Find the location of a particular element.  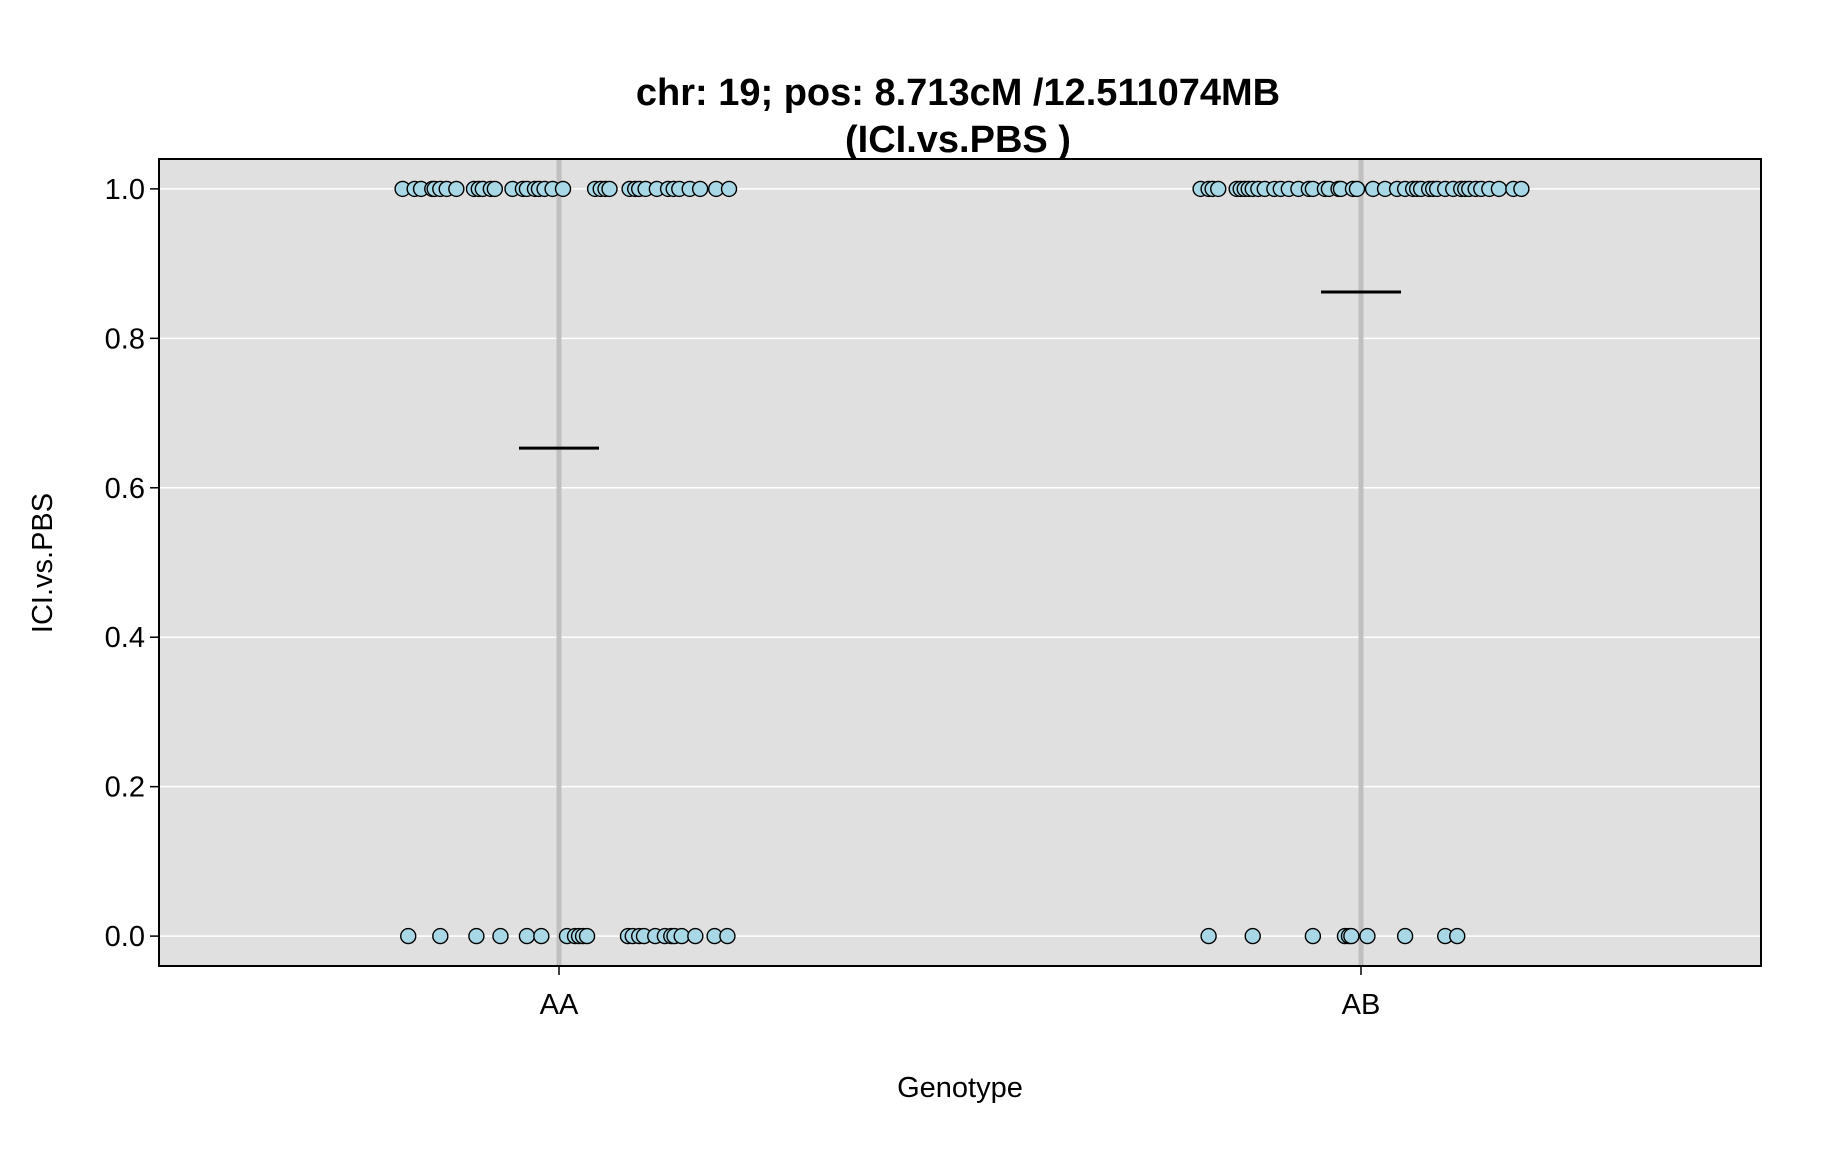

y-tick-label: 0.4 is located at coordinates (125, 638).